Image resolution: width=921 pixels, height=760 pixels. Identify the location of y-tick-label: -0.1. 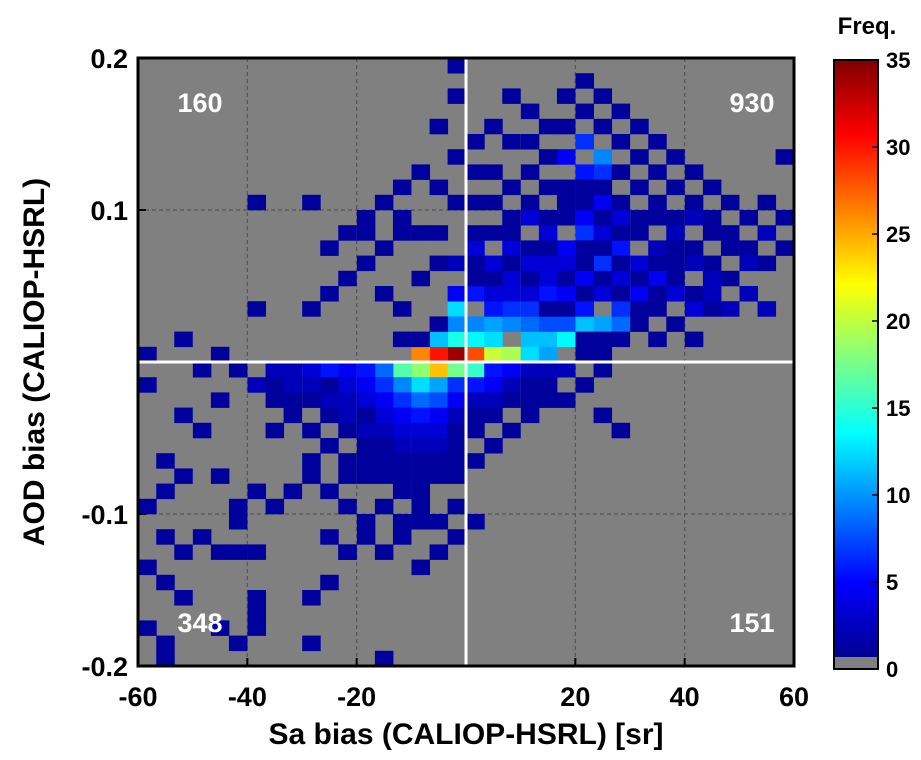
(104, 515).